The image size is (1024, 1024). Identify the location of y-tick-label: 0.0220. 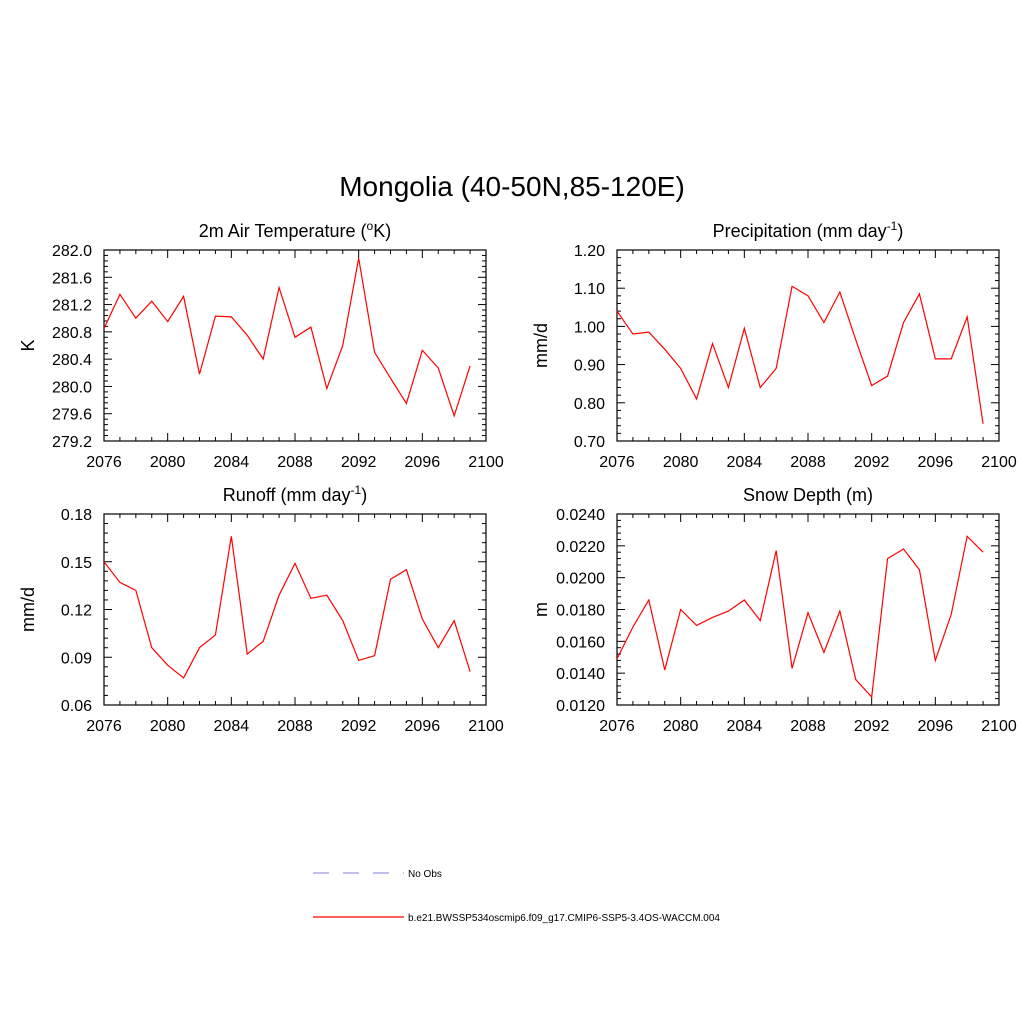
(580, 547).